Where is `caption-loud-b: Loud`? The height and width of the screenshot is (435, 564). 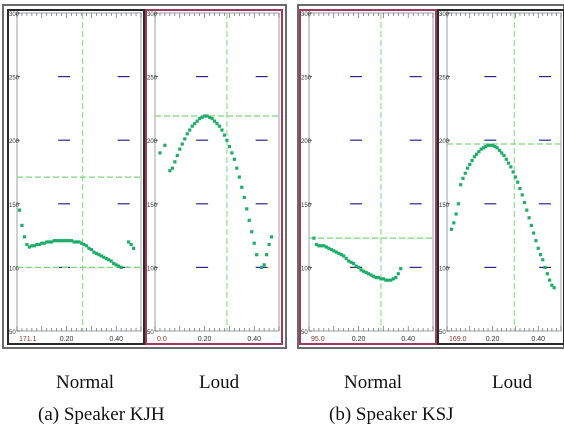
caption-loud-b: Loud is located at coordinates (512, 382).